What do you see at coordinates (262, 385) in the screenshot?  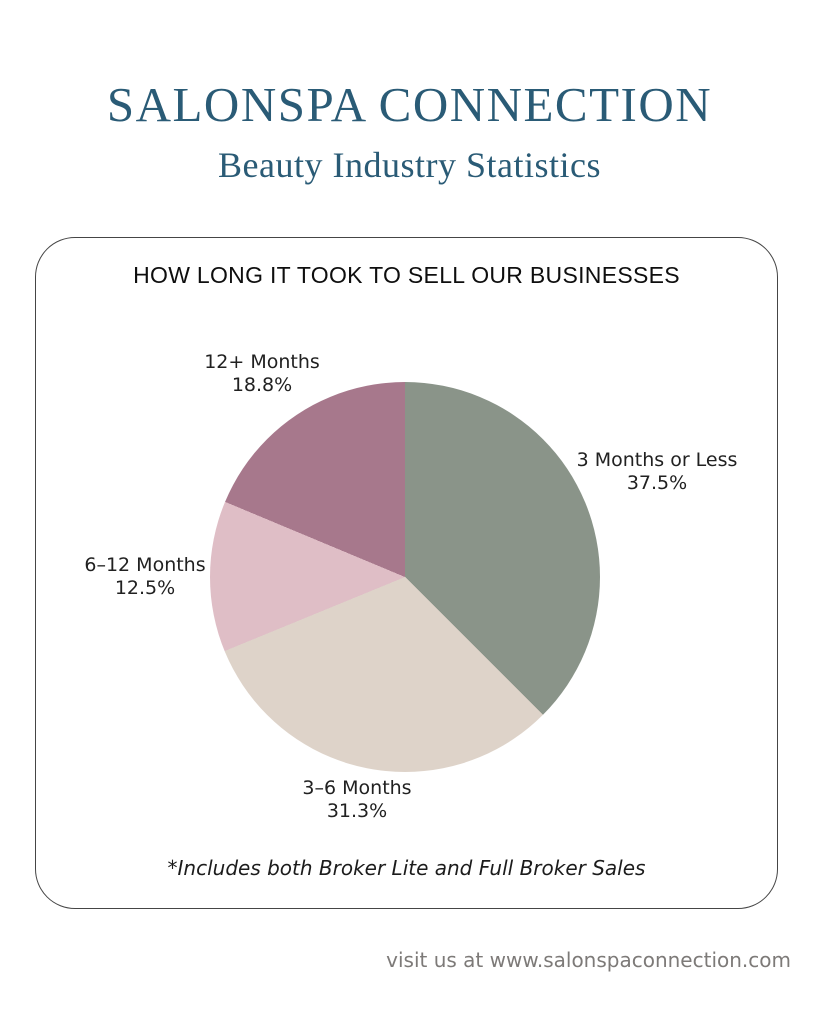 I see `slice-percent: 18.8%` at bounding box center [262, 385].